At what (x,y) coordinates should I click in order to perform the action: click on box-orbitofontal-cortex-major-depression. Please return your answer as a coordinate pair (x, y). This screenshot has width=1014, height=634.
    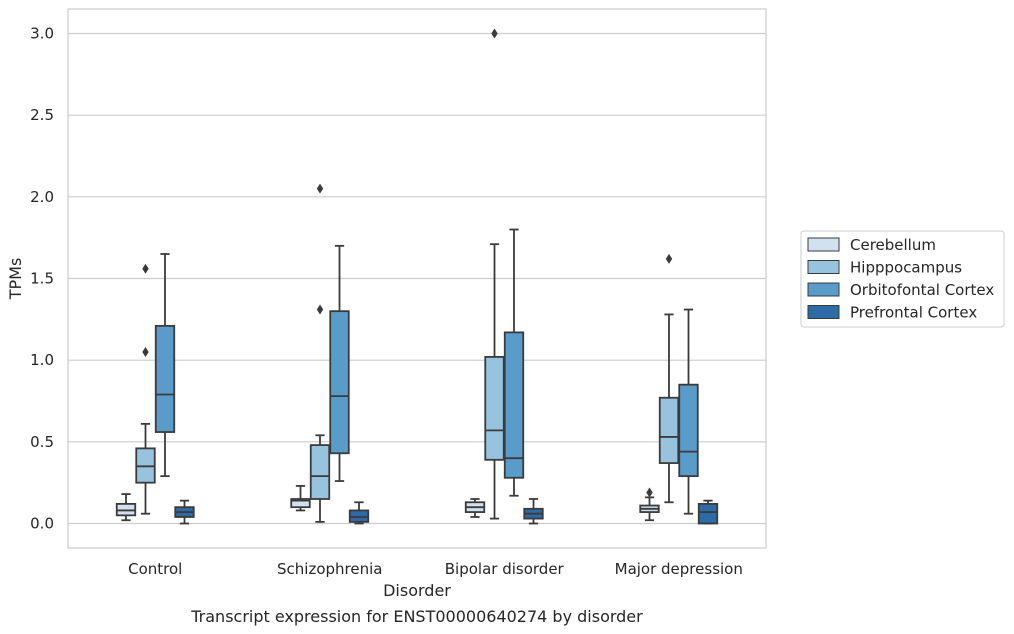
    Looking at the image, I should click on (688, 411).